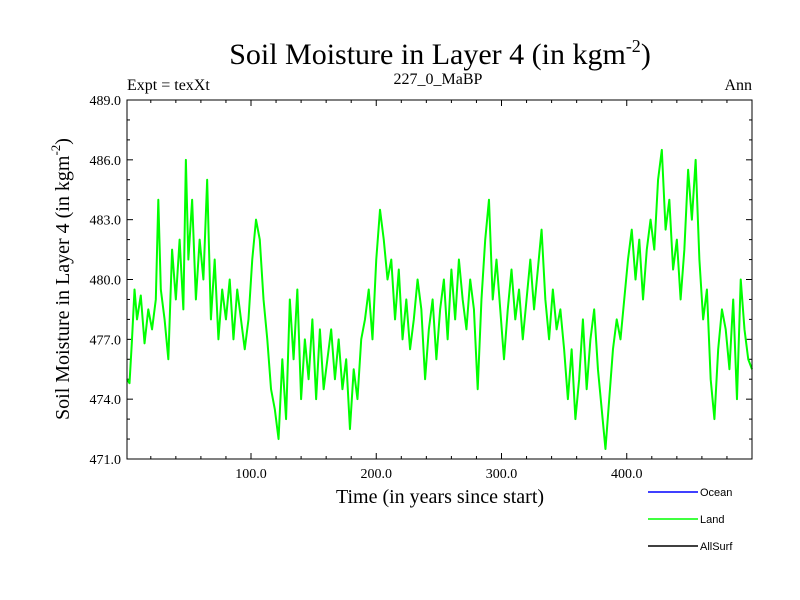  What do you see at coordinates (716, 493) in the screenshot?
I see `legend-label-ocean: Ocean` at bounding box center [716, 493].